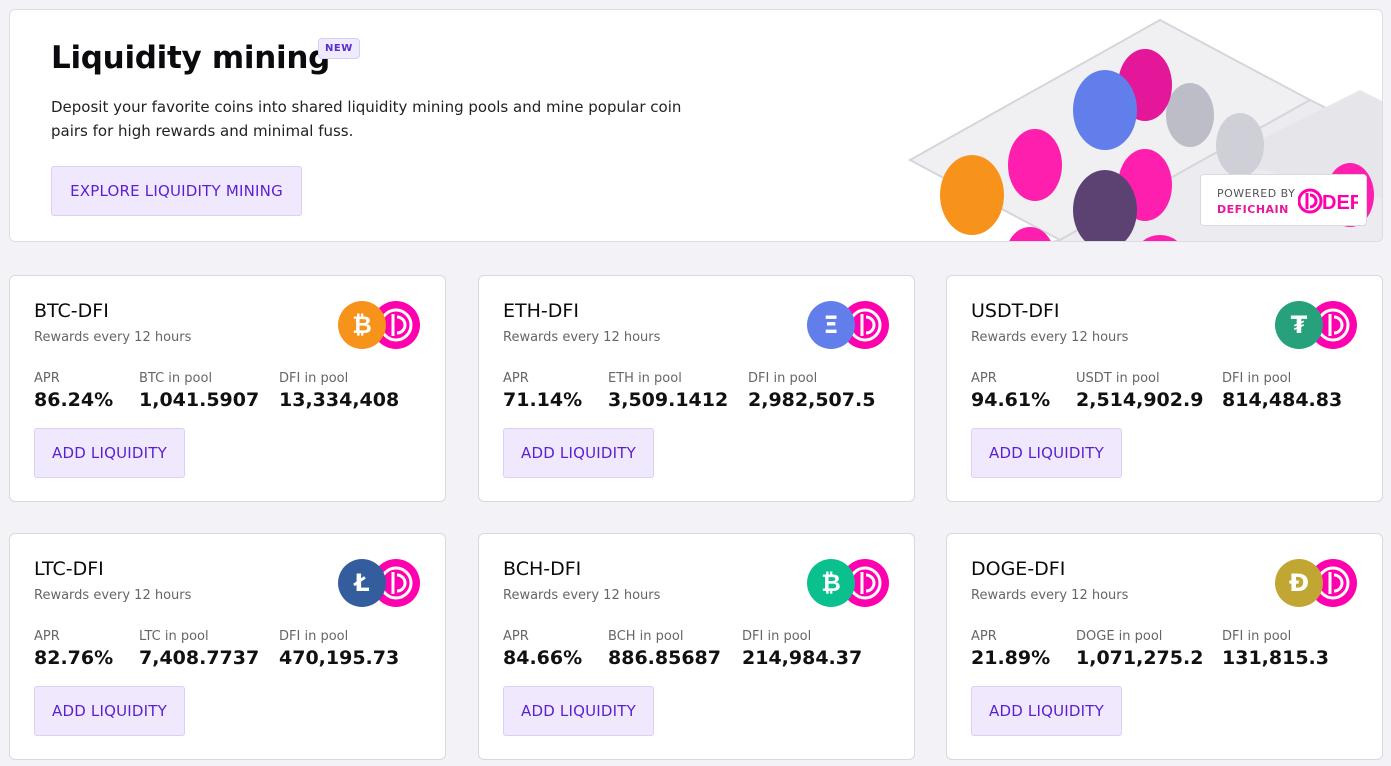 The image size is (1391, 766). Describe the element at coordinates (199, 658) in the screenshot. I see `coin-in-pool-value: 7,408.7737` at that location.